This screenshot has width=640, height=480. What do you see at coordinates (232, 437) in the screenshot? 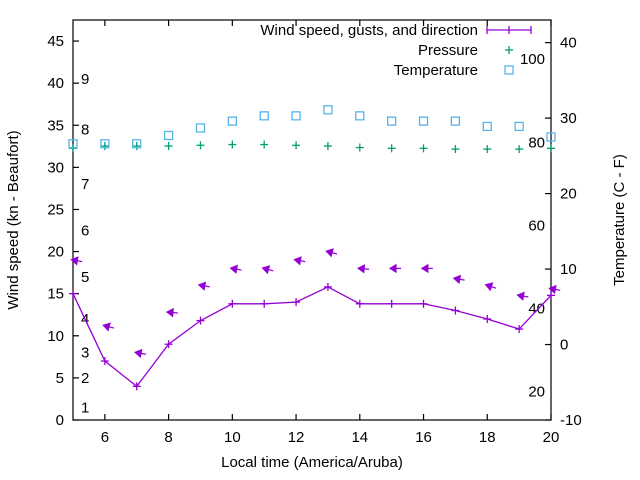
I see `x-tick-label: 10` at bounding box center [232, 437].